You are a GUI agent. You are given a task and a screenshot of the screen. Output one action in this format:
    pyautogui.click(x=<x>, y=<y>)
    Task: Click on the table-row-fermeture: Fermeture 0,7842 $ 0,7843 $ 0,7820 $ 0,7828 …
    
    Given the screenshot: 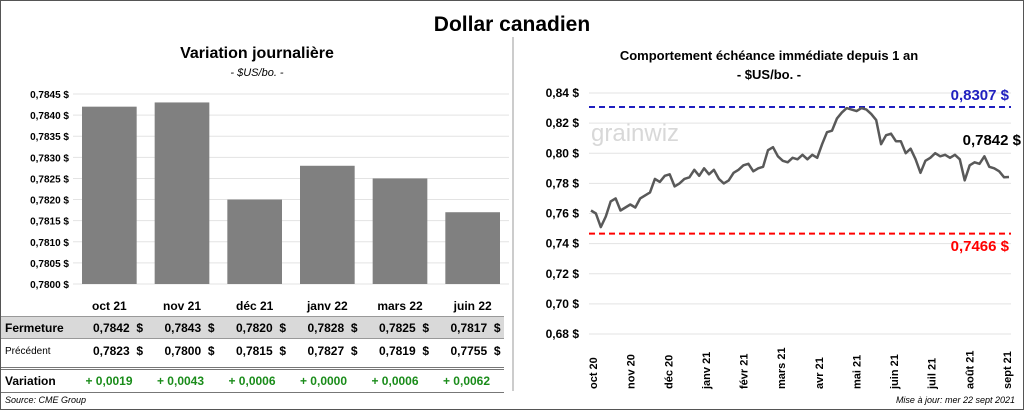 What is the action you would take?
    pyautogui.click(x=252, y=327)
    